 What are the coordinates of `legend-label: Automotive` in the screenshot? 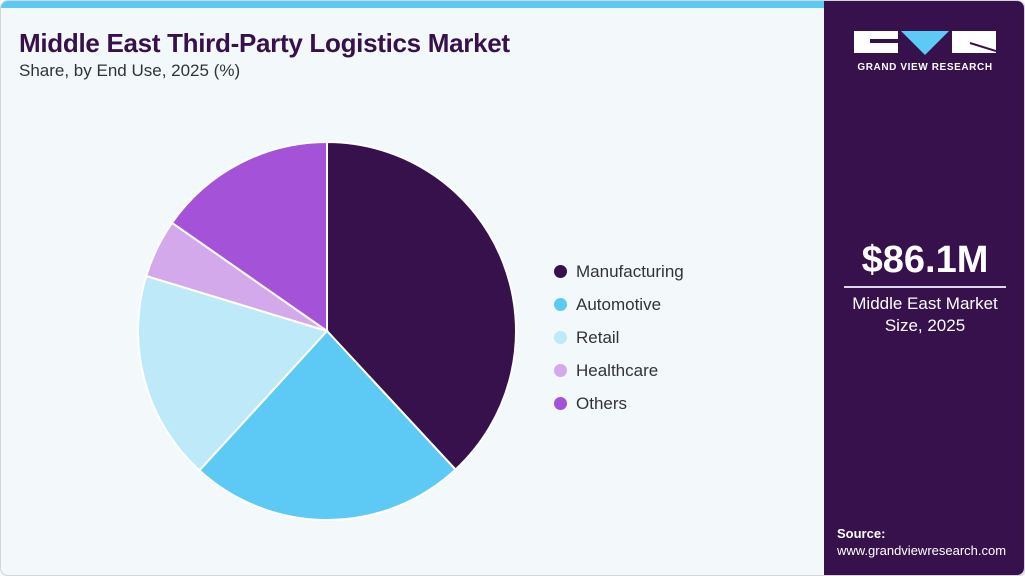 It's located at (619, 304).